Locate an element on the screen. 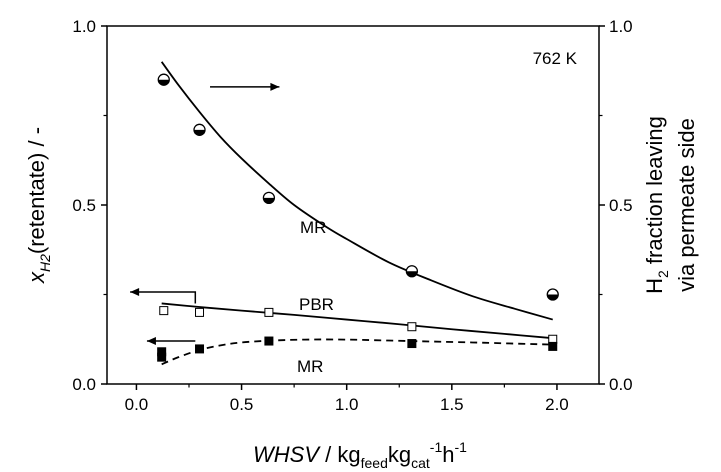 This screenshot has width=721, height=472. y-left-tick-label: 0.0 is located at coordinates (84, 384).